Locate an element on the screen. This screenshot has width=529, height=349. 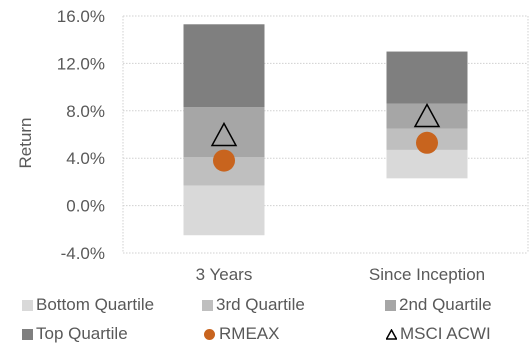
legend-swatch-msci-acwi is located at coordinates (391, 334).